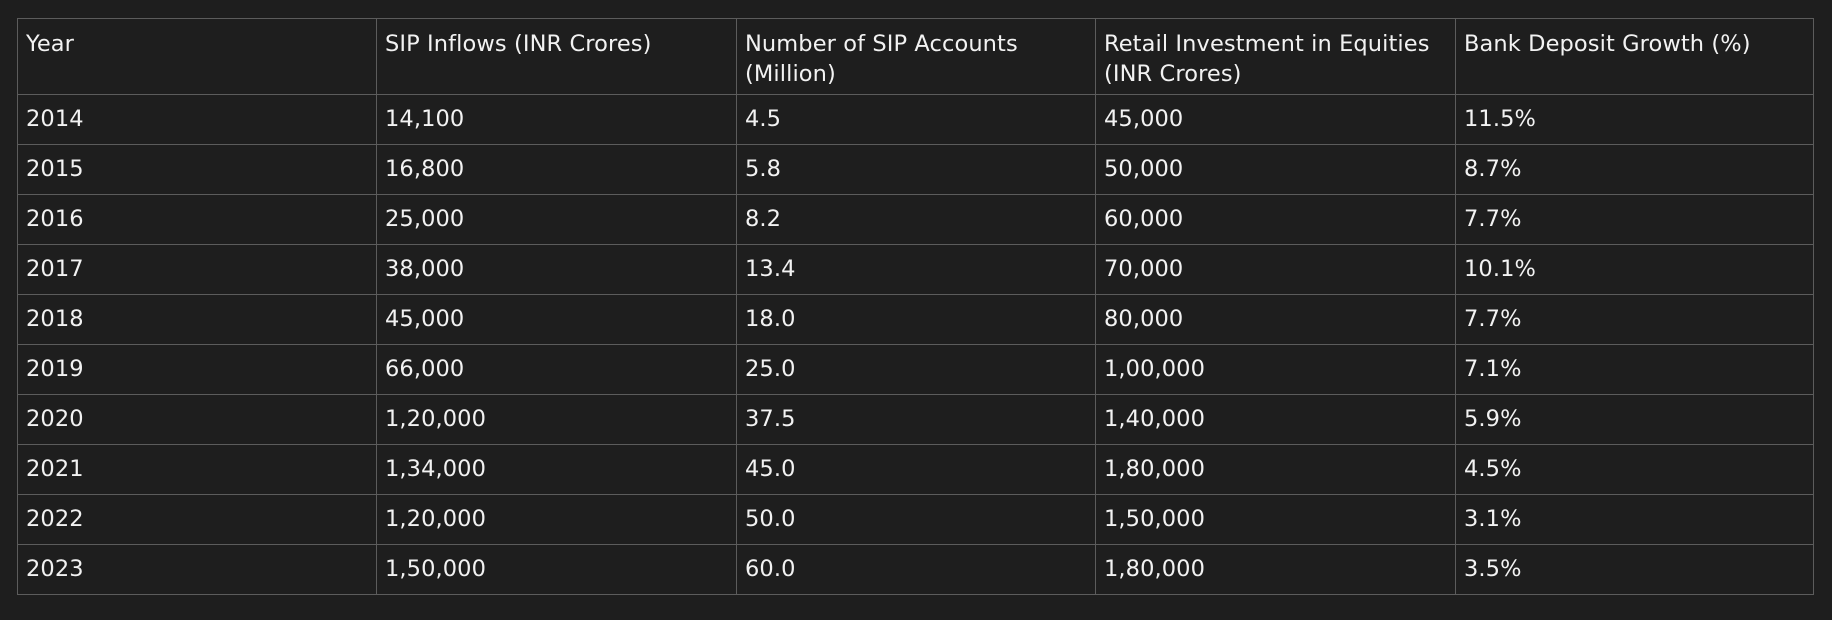 Image resolution: width=1832 pixels, height=620 pixels. What do you see at coordinates (197, 419) in the screenshot?
I see `cell-year: 2020` at bounding box center [197, 419].